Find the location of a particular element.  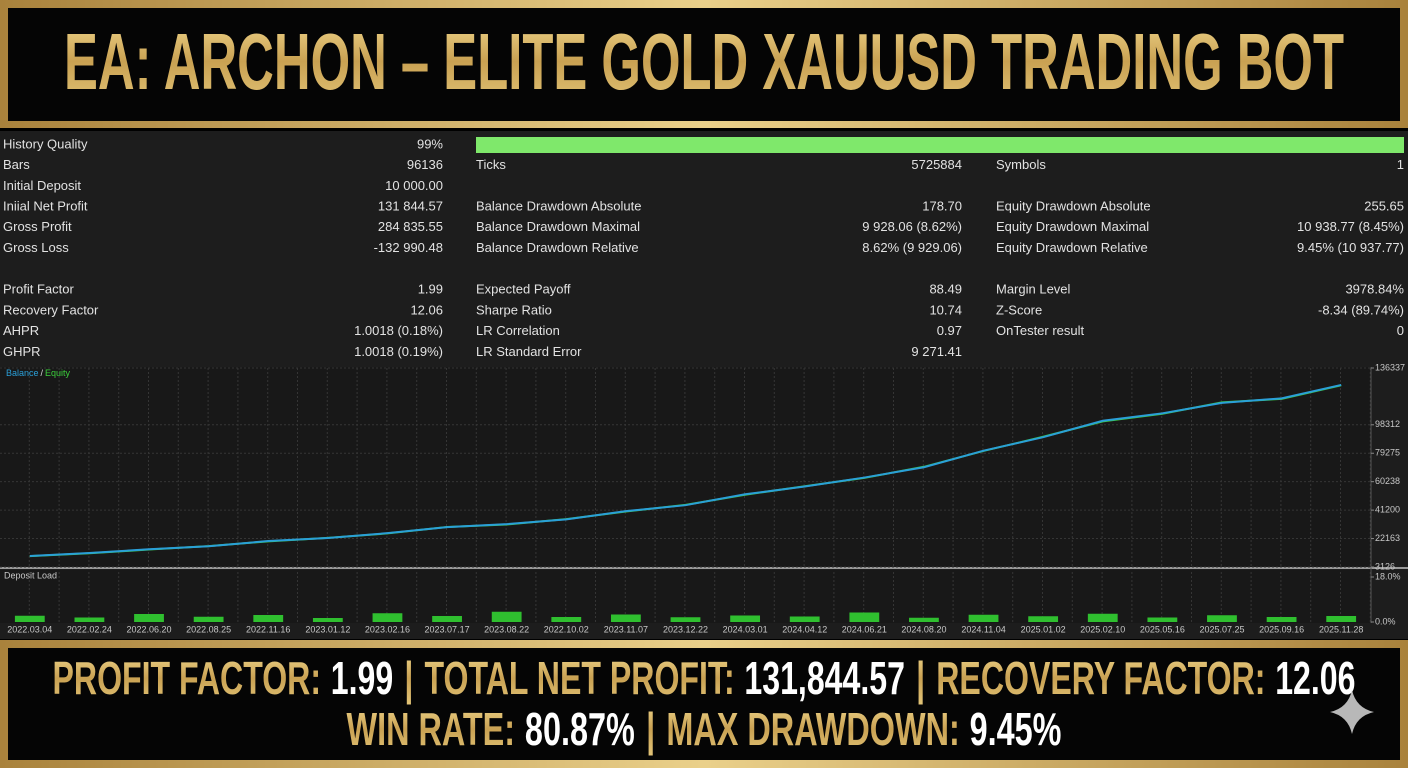

x-tick-label: 2025.11.28 is located at coordinates (1341, 629).